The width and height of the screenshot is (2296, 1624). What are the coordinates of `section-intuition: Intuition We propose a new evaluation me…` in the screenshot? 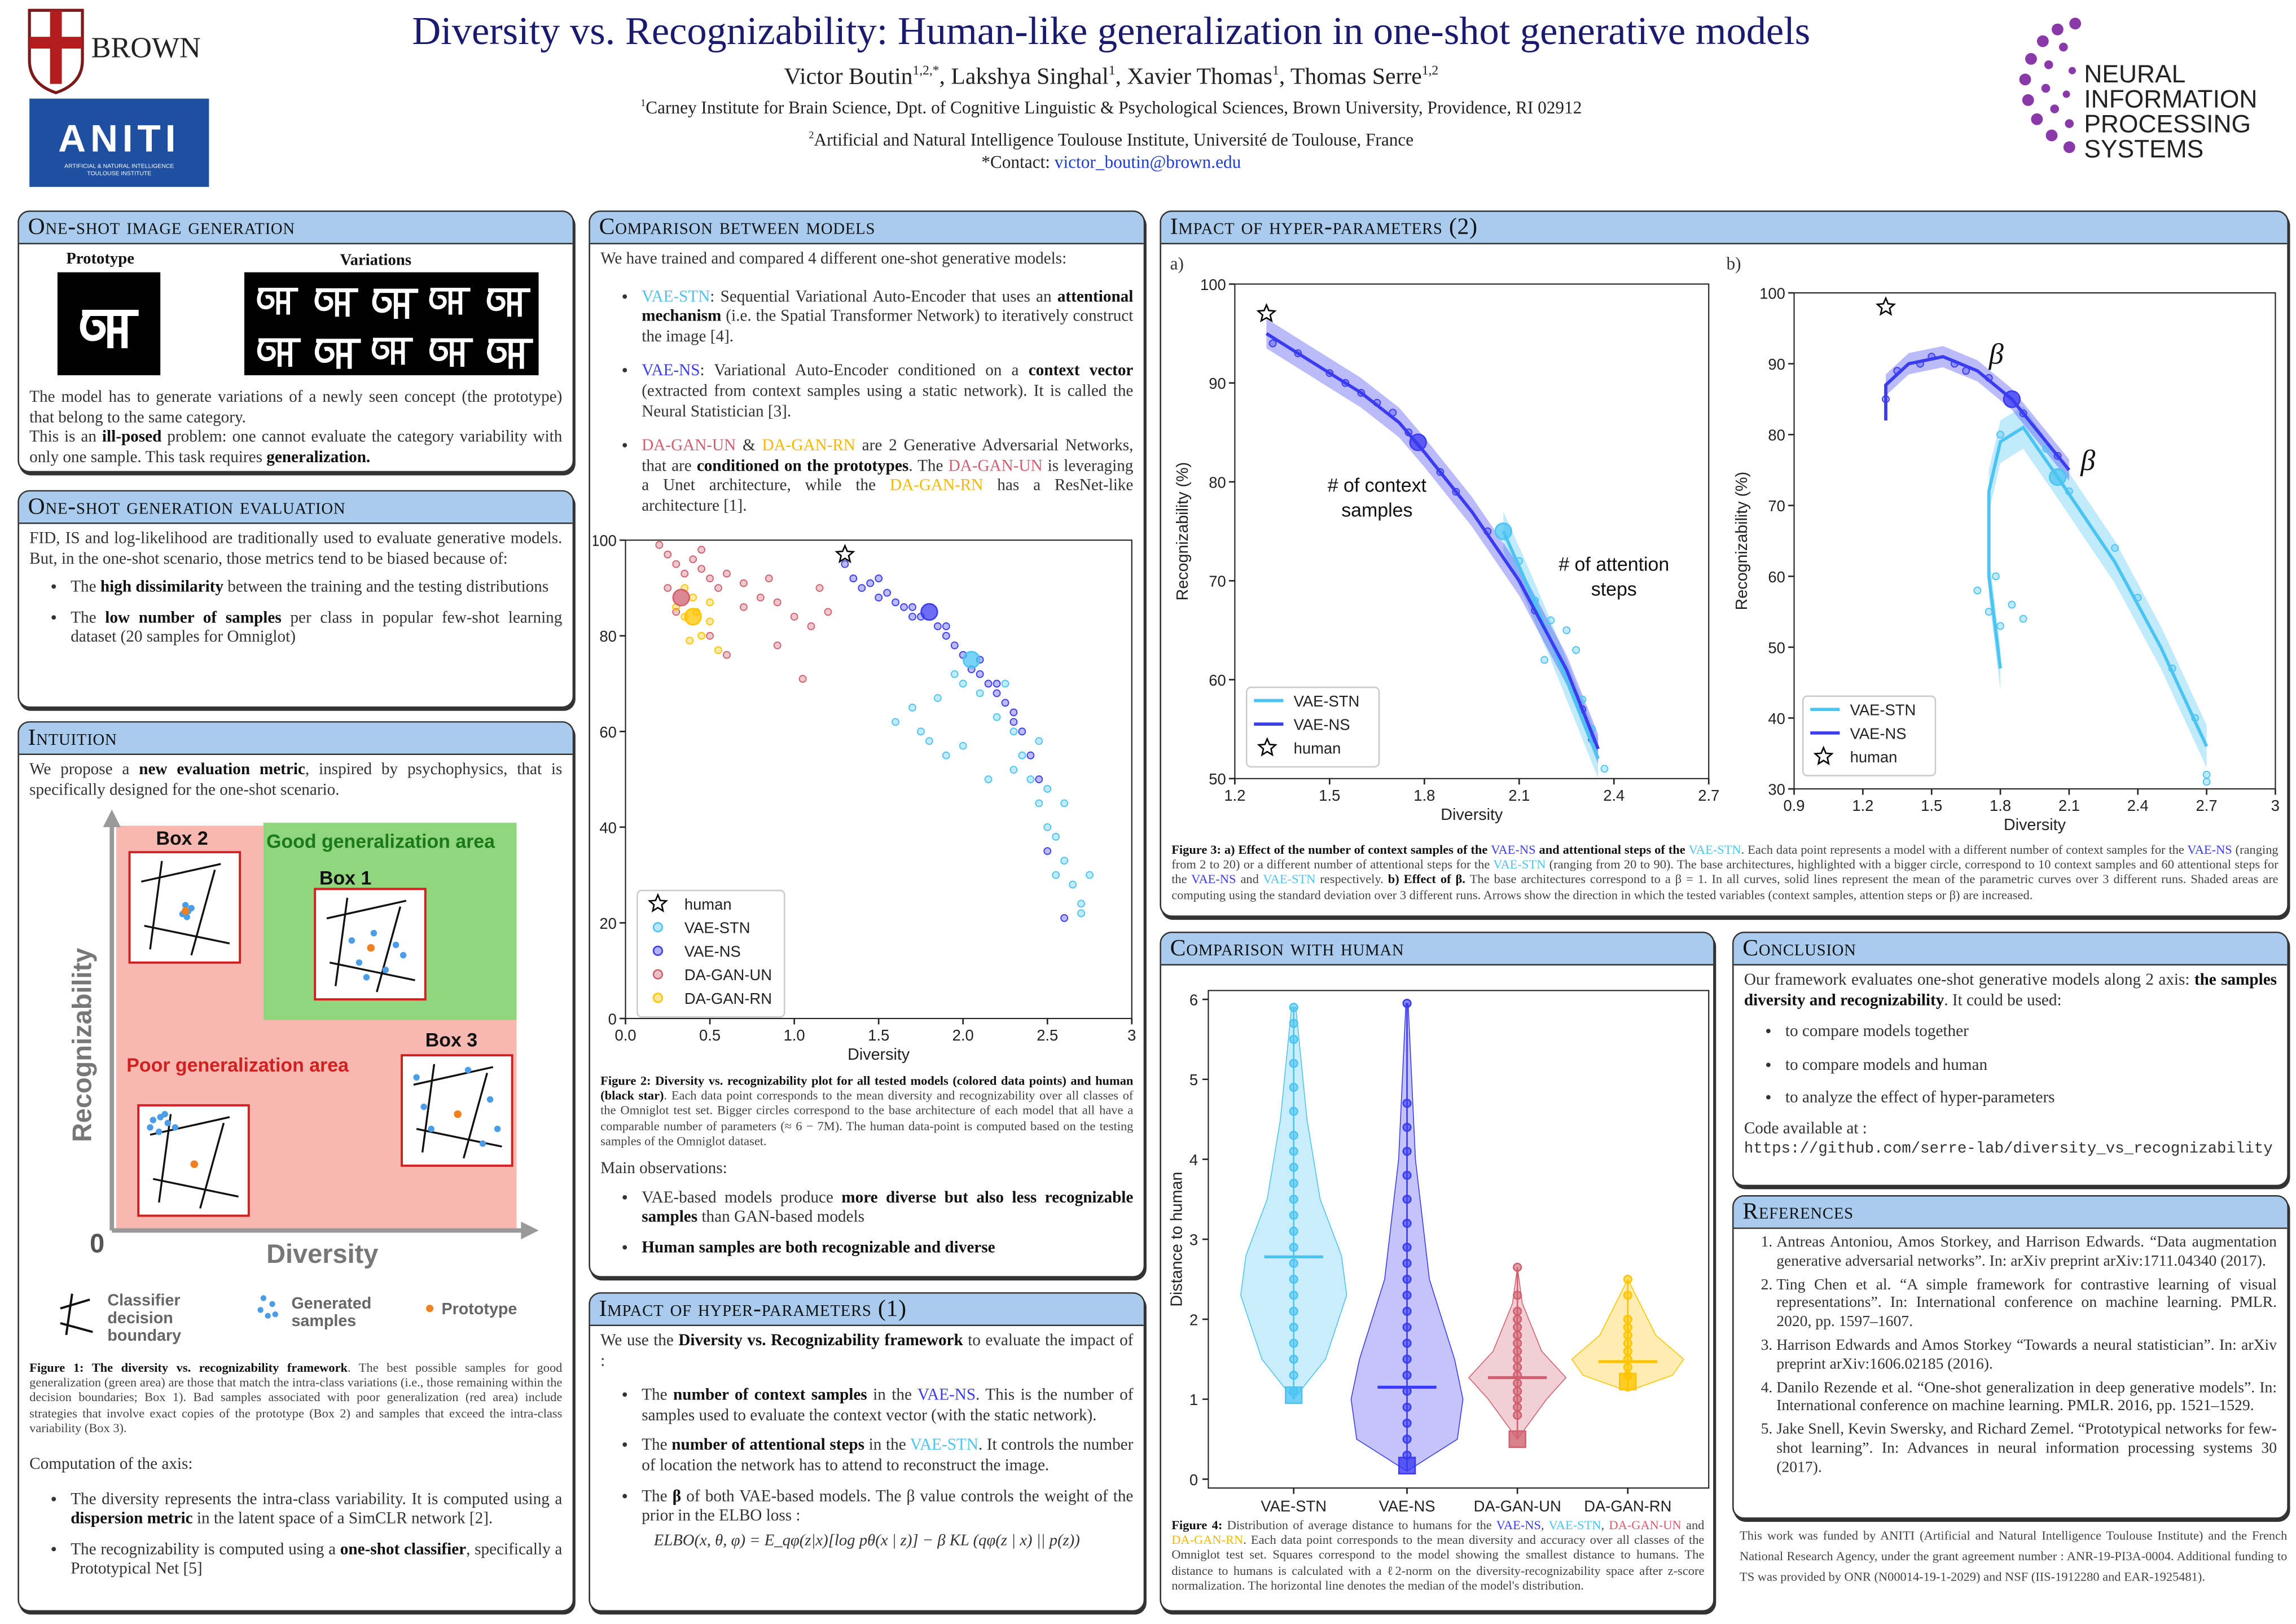 It's located at (296, 1166).